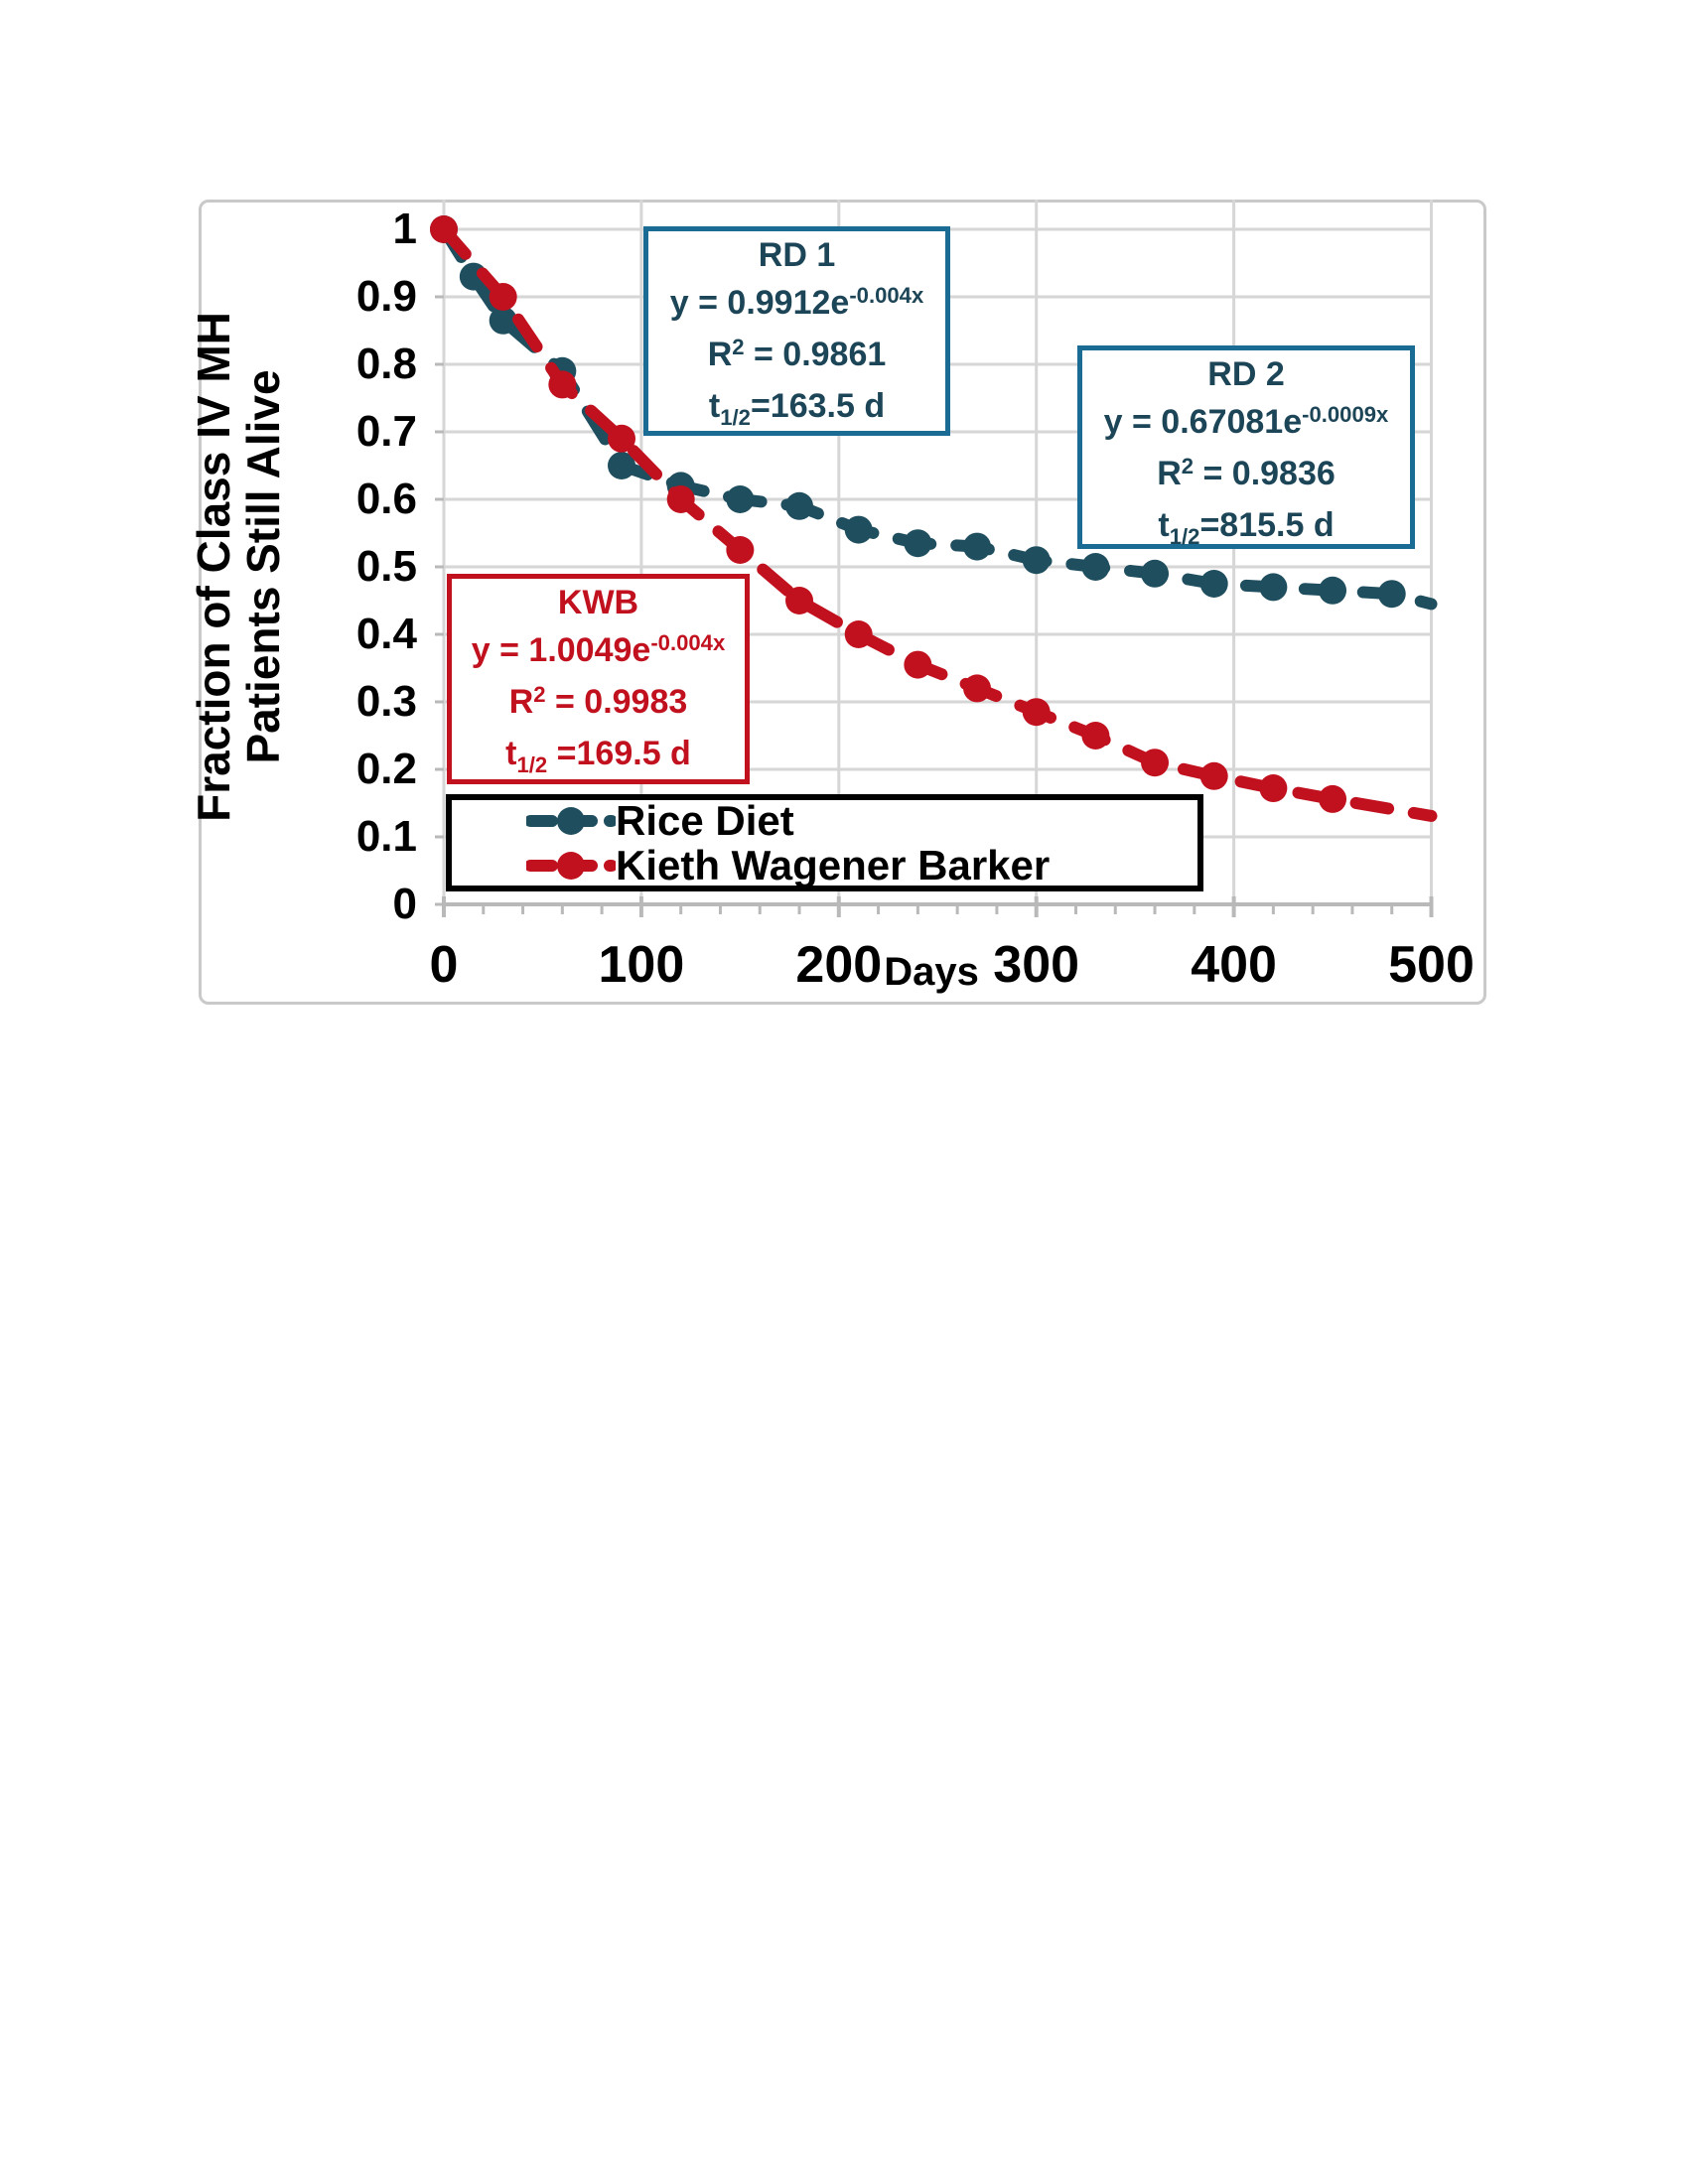  What do you see at coordinates (598, 701) in the screenshot?
I see `annotation-line: R2 = 0.9983` at bounding box center [598, 701].